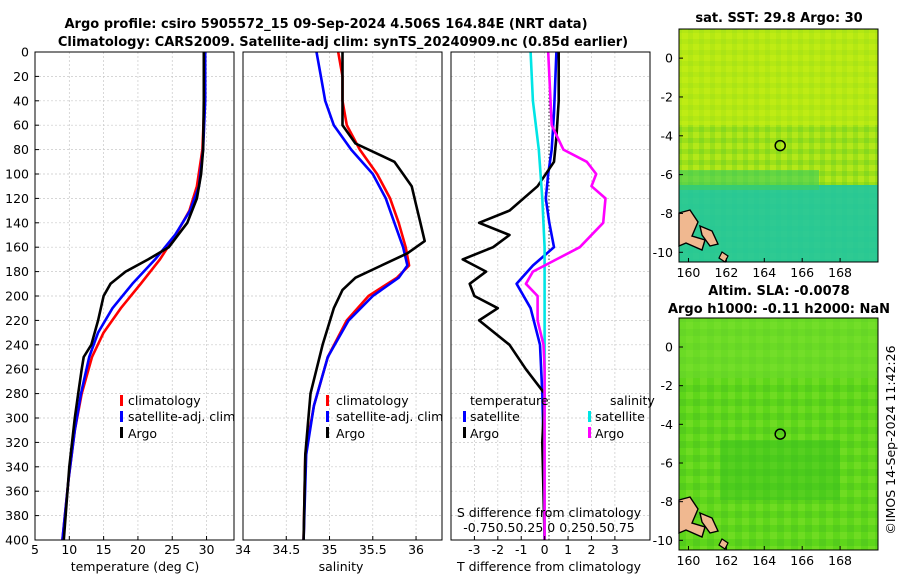 The width and height of the screenshot is (900, 580). I want to click on legend-title-salinity: salinity, so click(632, 400).